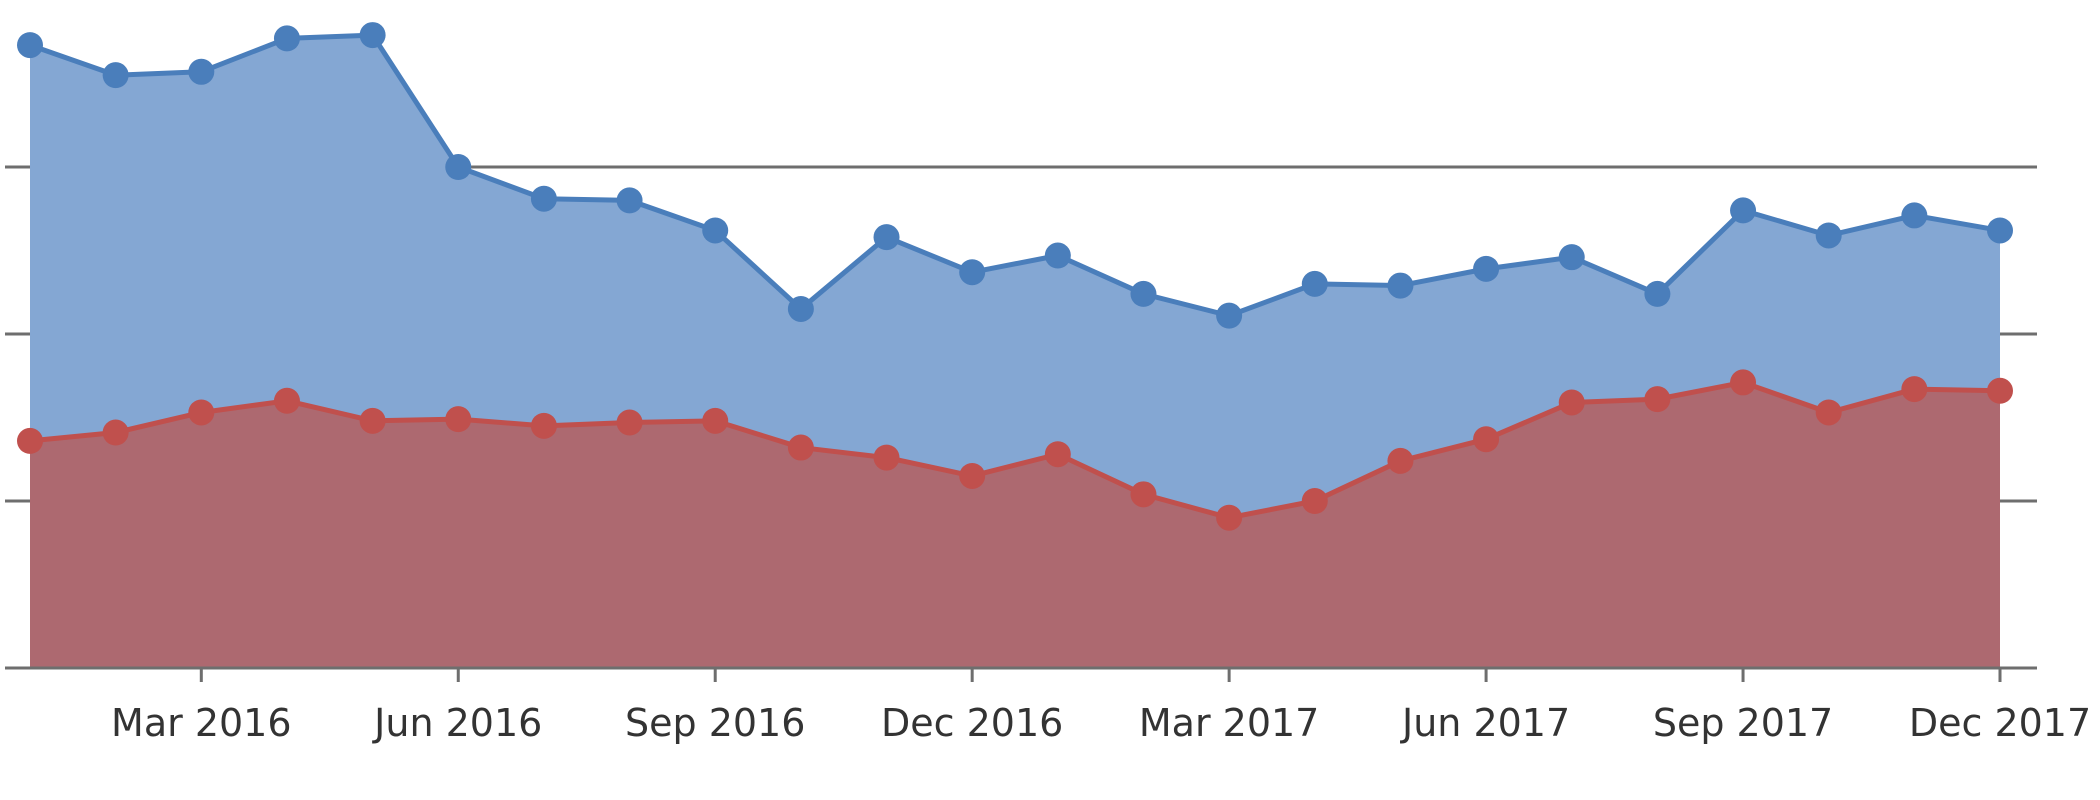  Describe the element at coordinates (2000, 723) in the screenshot. I see `x-tick-label-7: Dec 2017` at that location.